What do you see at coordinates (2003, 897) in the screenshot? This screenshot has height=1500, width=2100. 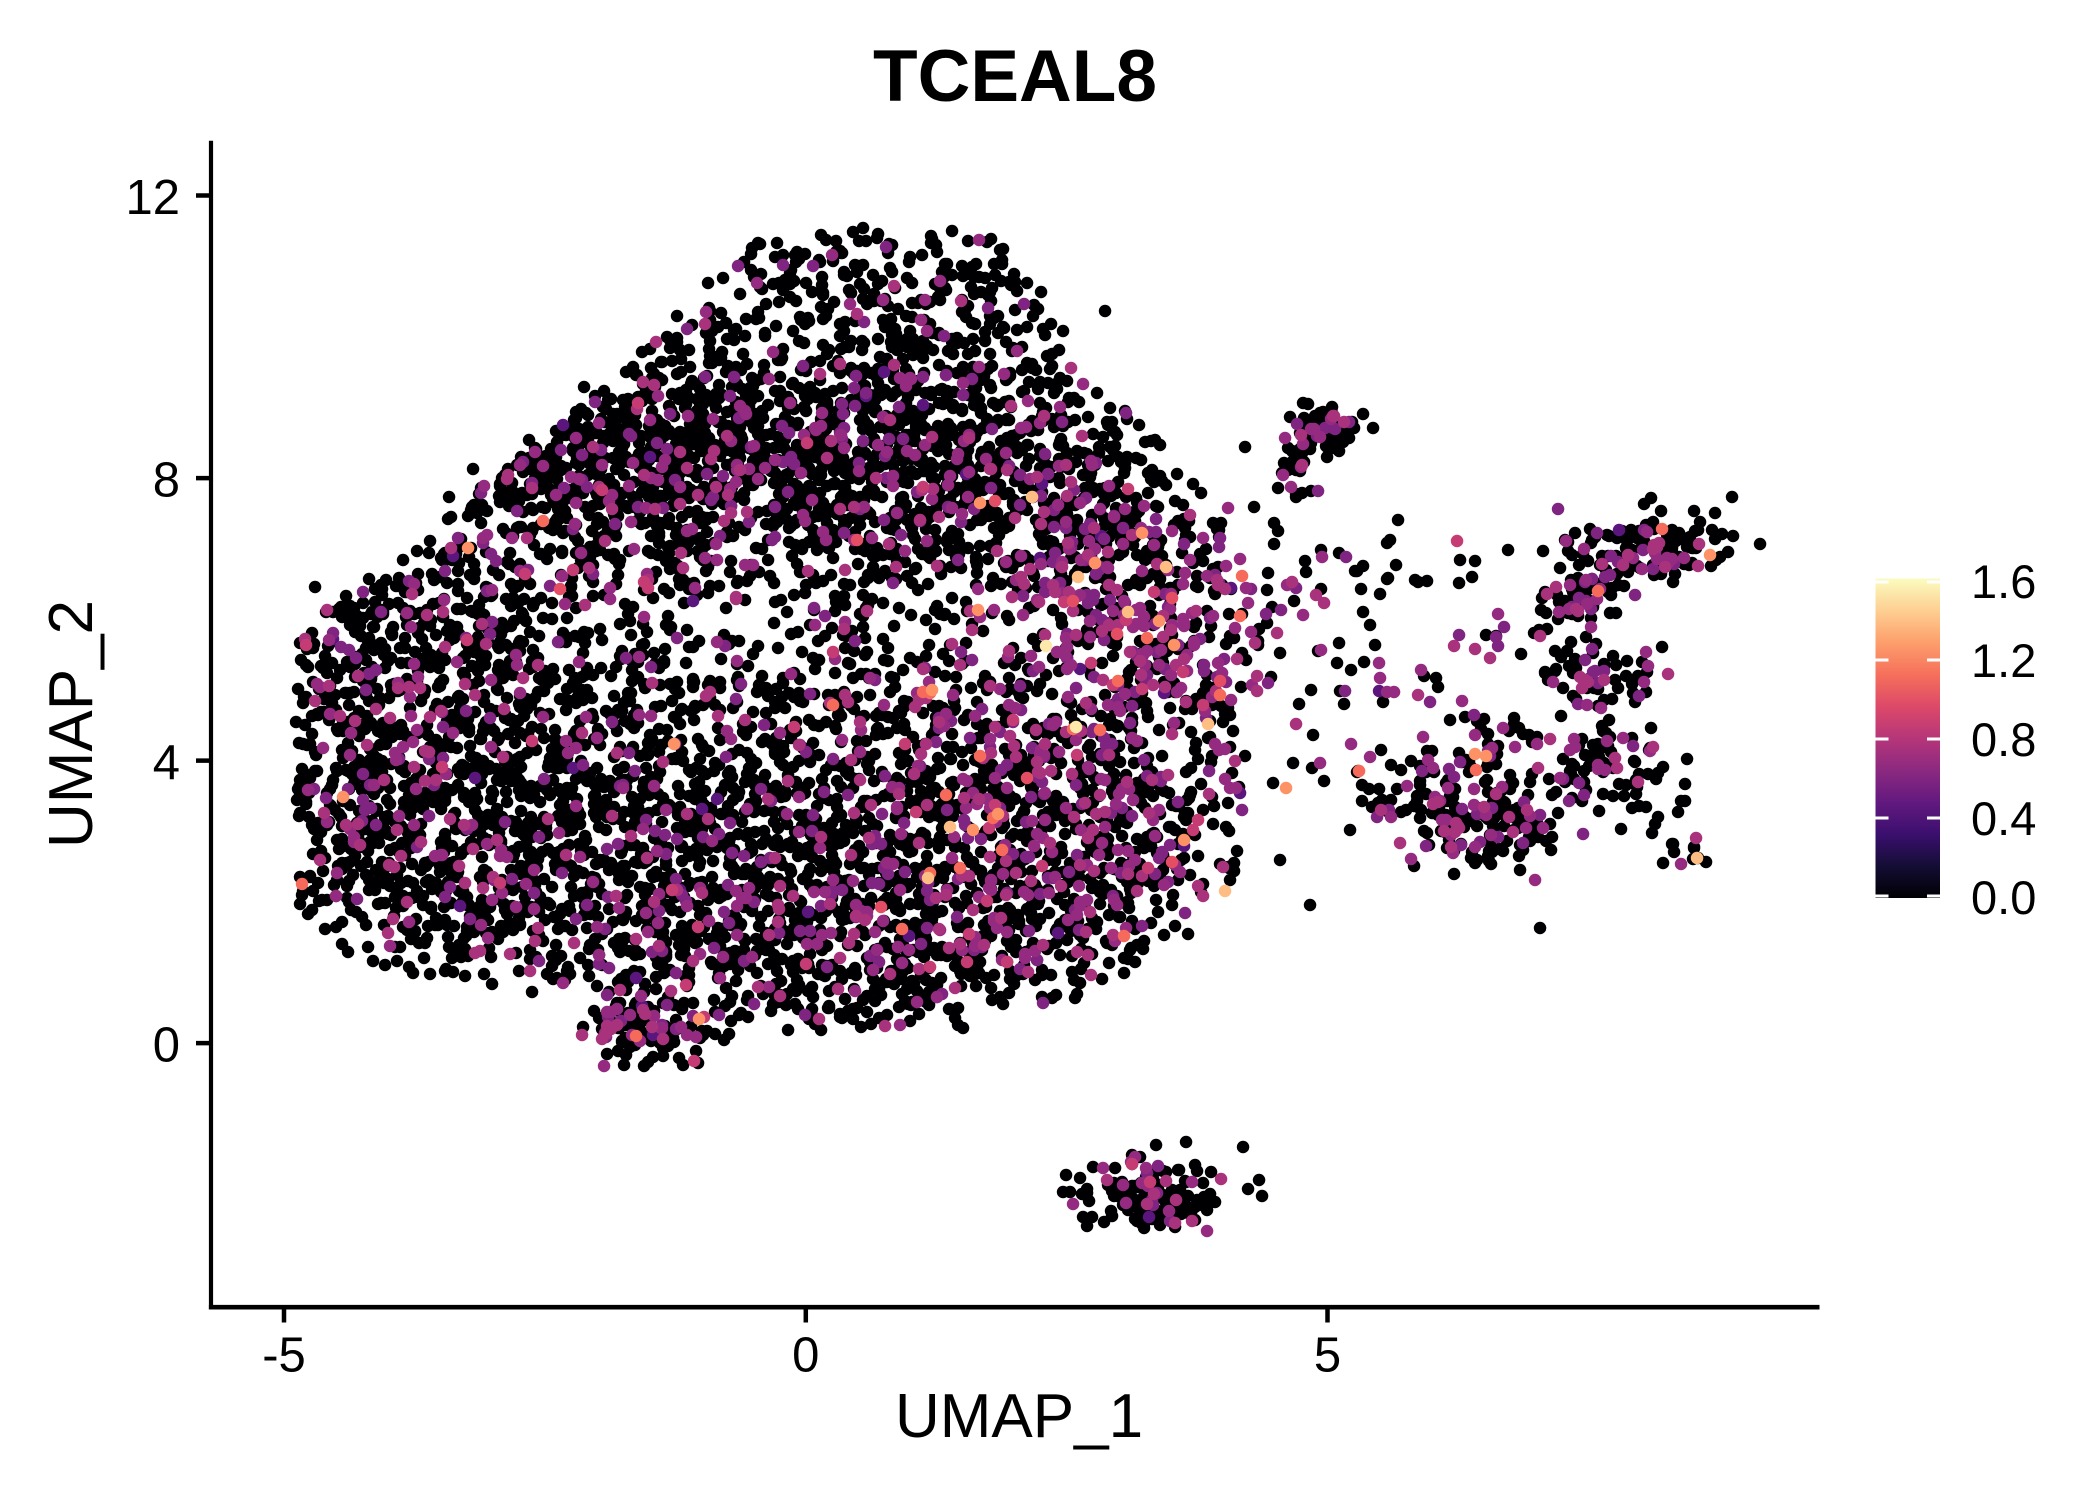 I see `svg-text: 0.0` at bounding box center [2003, 897].